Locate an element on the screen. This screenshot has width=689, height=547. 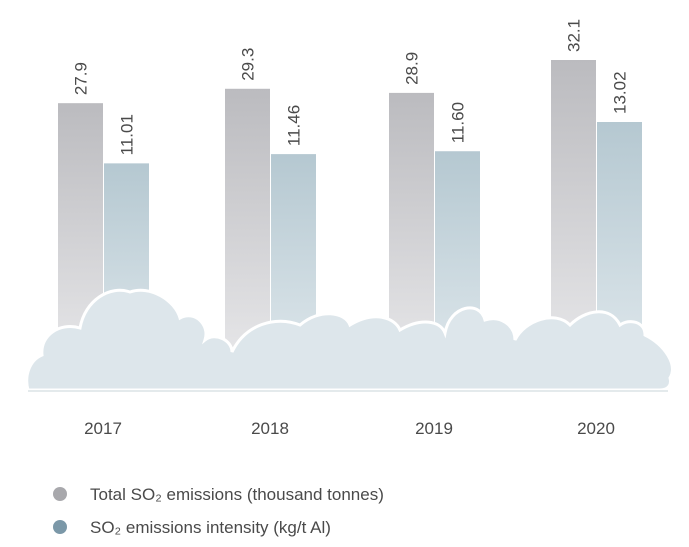
x-tick-label: 2018 is located at coordinates (270, 428).